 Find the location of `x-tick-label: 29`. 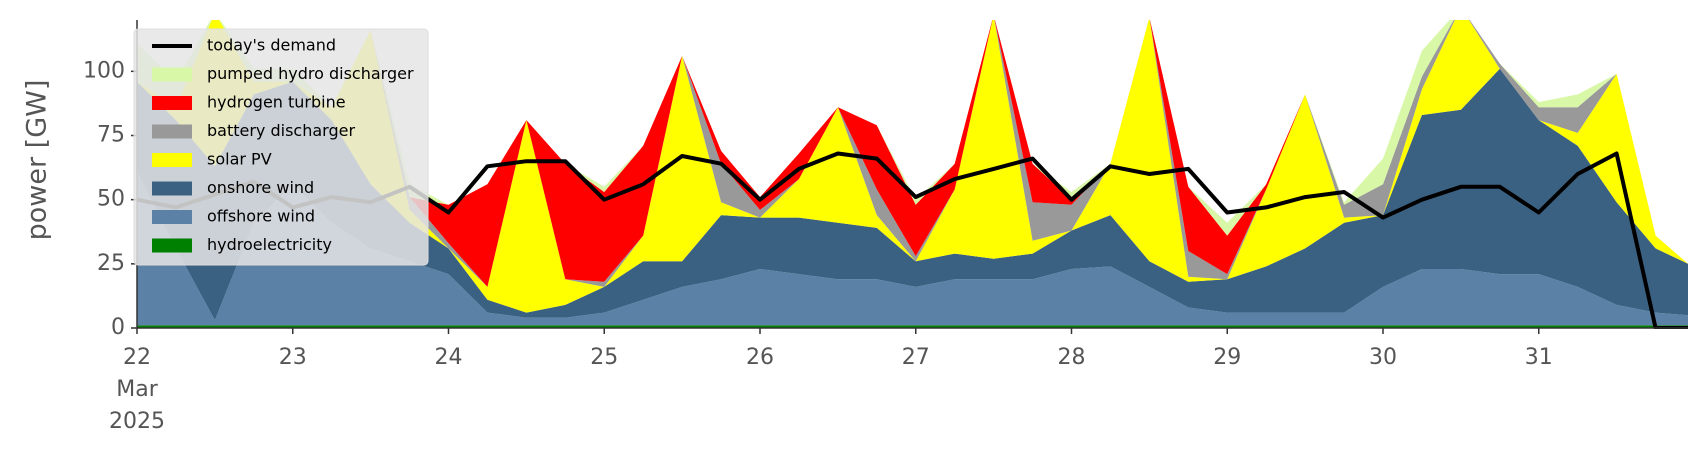

x-tick-label: 29 is located at coordinates (1227, 357).